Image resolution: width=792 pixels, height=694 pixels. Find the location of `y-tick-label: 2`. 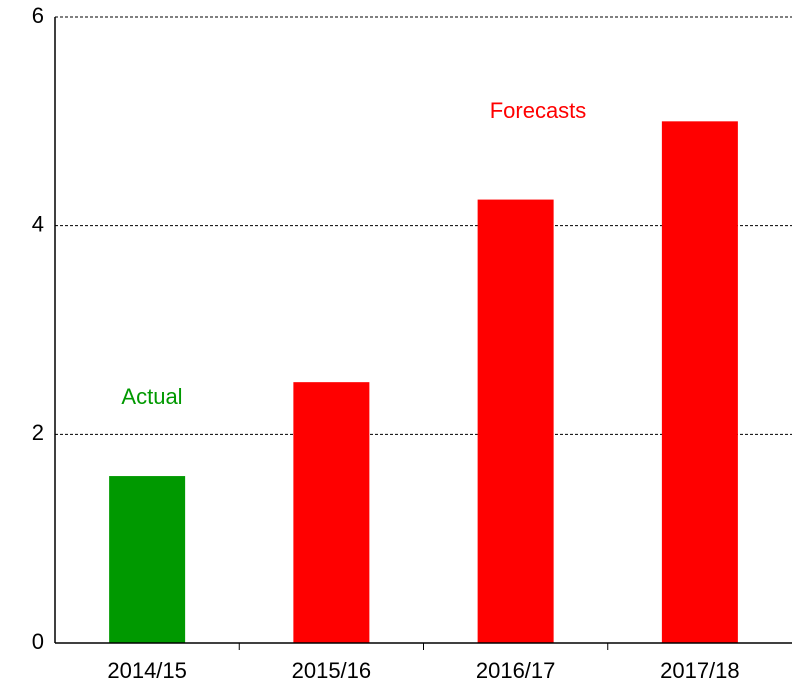

y-tick-label: 2 is located at coordinates (38, 432).